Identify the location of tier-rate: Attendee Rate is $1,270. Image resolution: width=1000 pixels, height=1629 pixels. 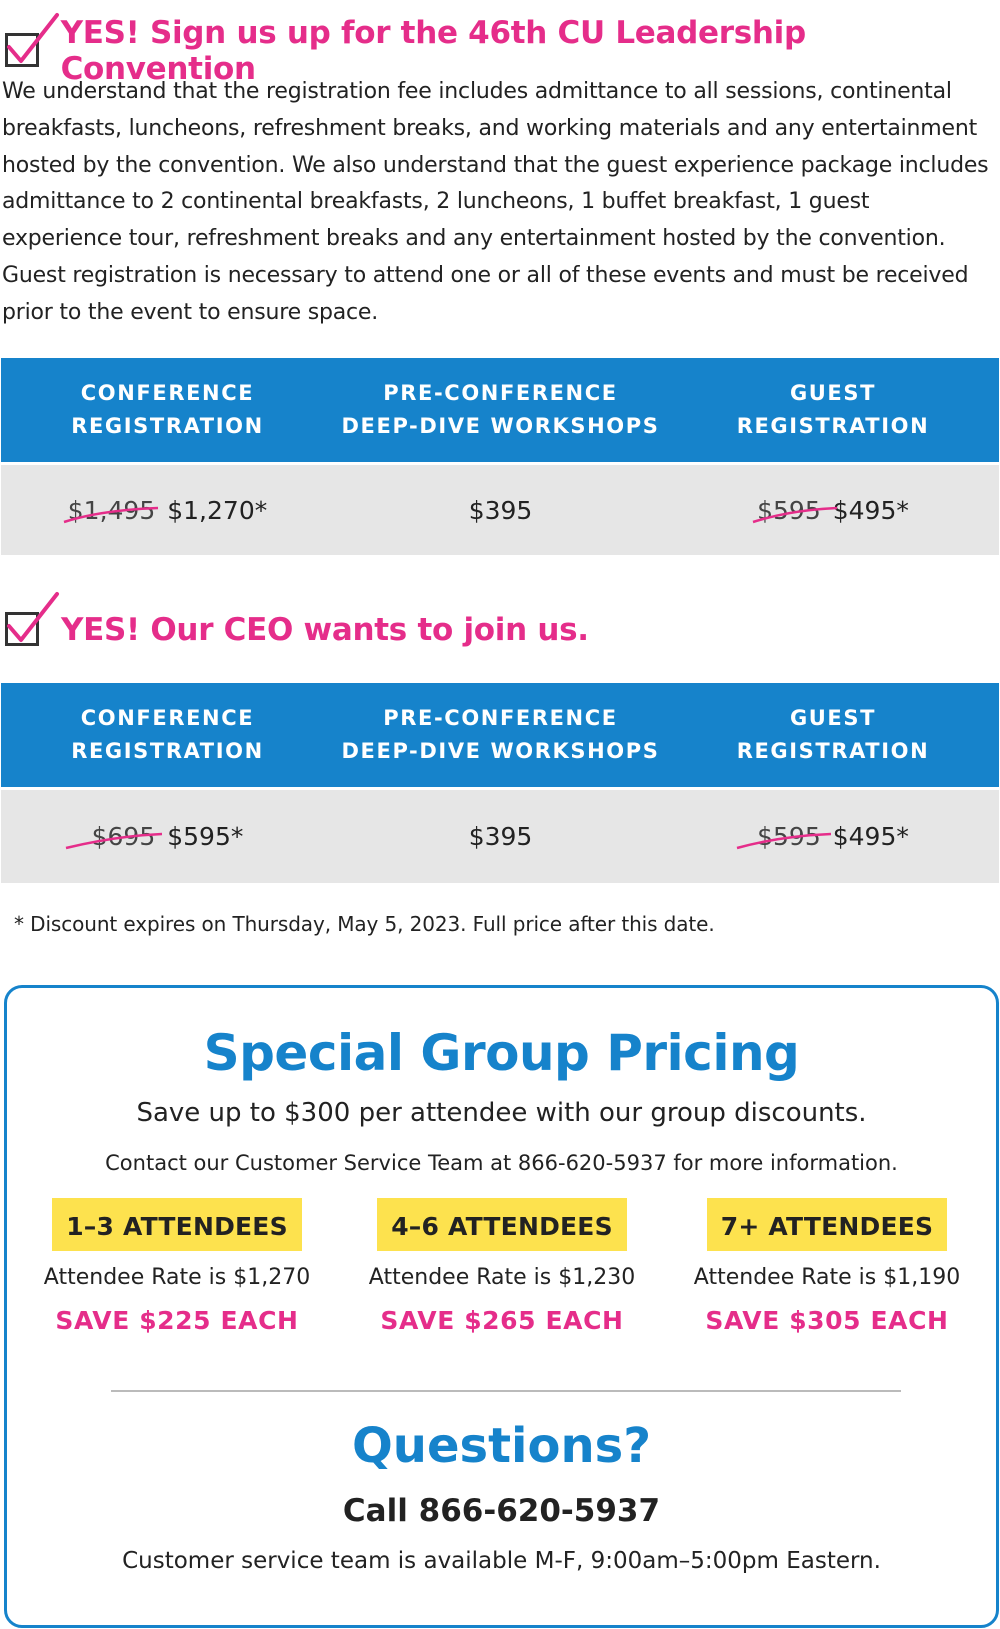
(177, 1277).